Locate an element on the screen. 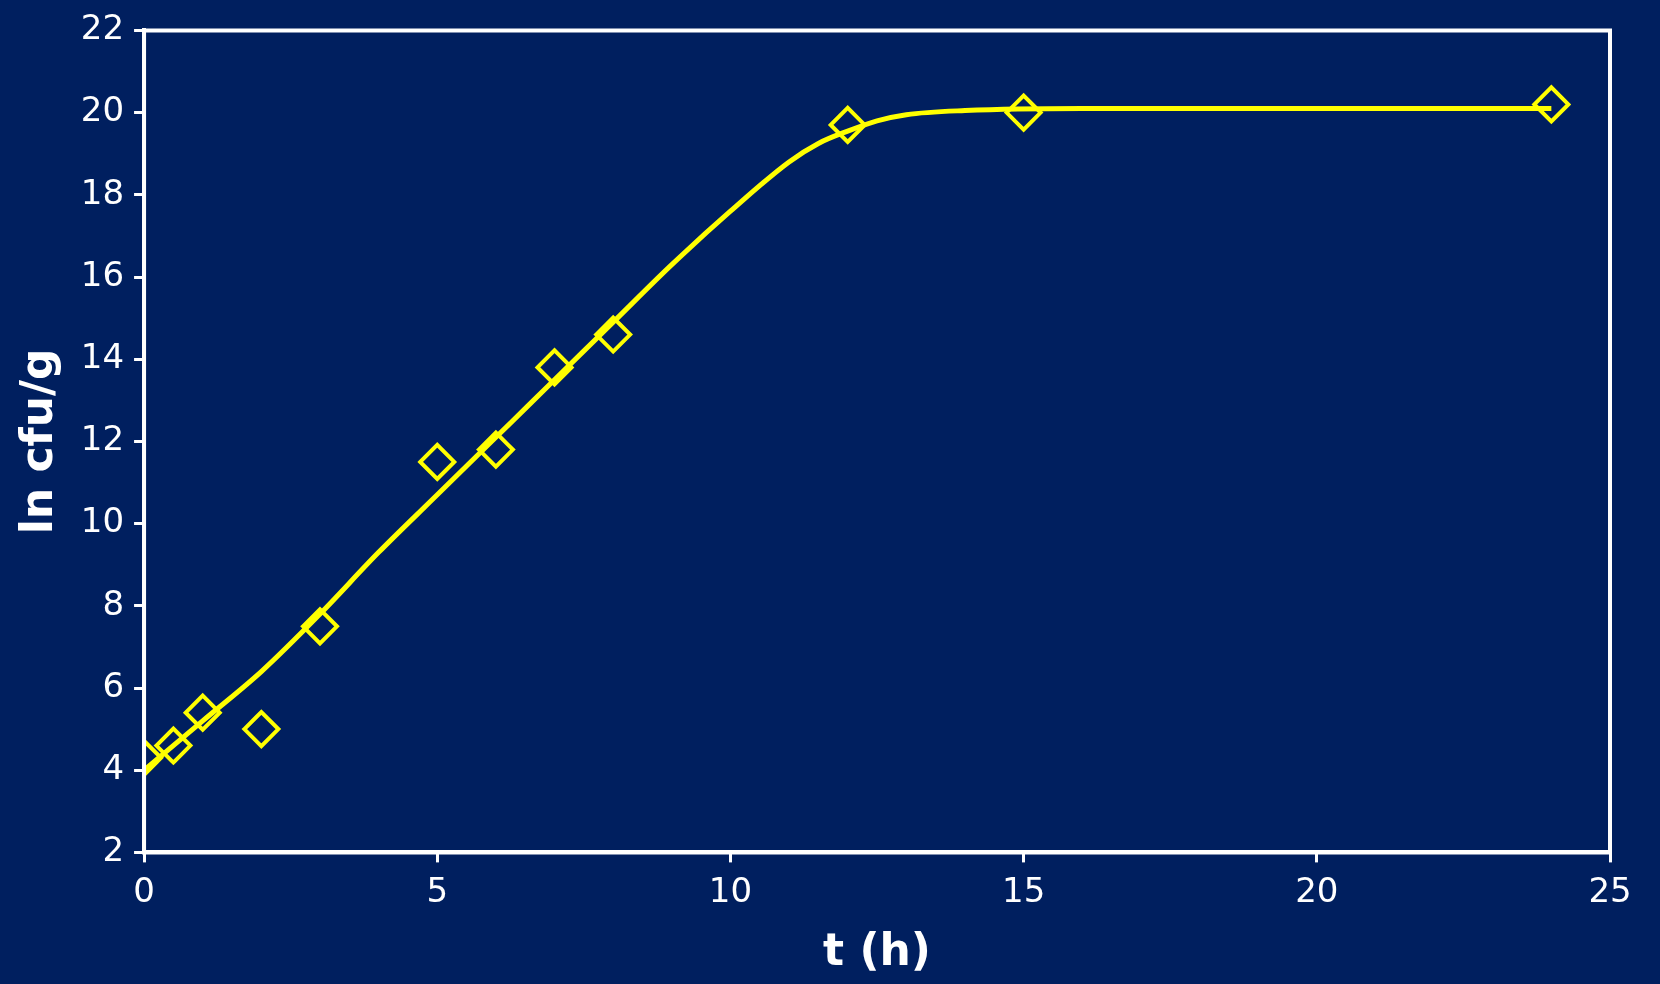 This screenshot has width=1660, height=984. x-tick-label: 20 is located at coordinates (1317, 889).